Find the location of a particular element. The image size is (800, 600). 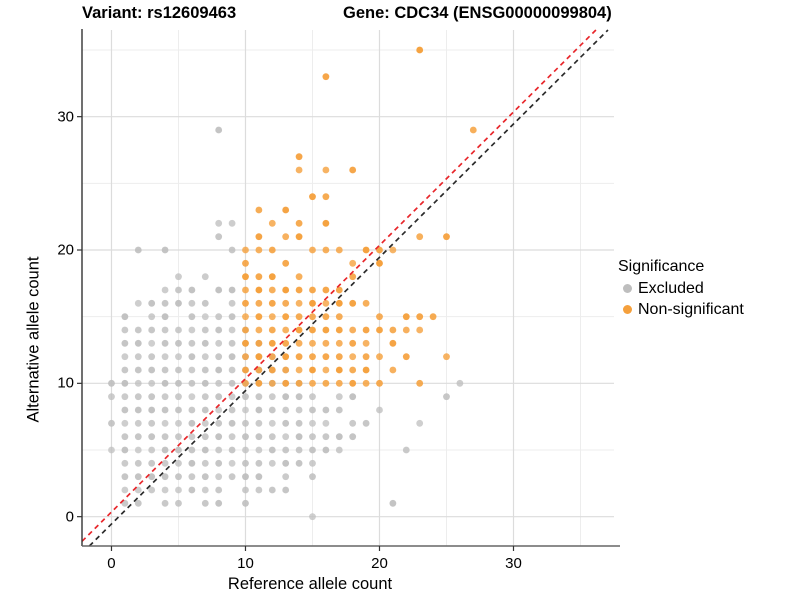

legend-label-excluded: Excluded is located at coordinates (671, 288).